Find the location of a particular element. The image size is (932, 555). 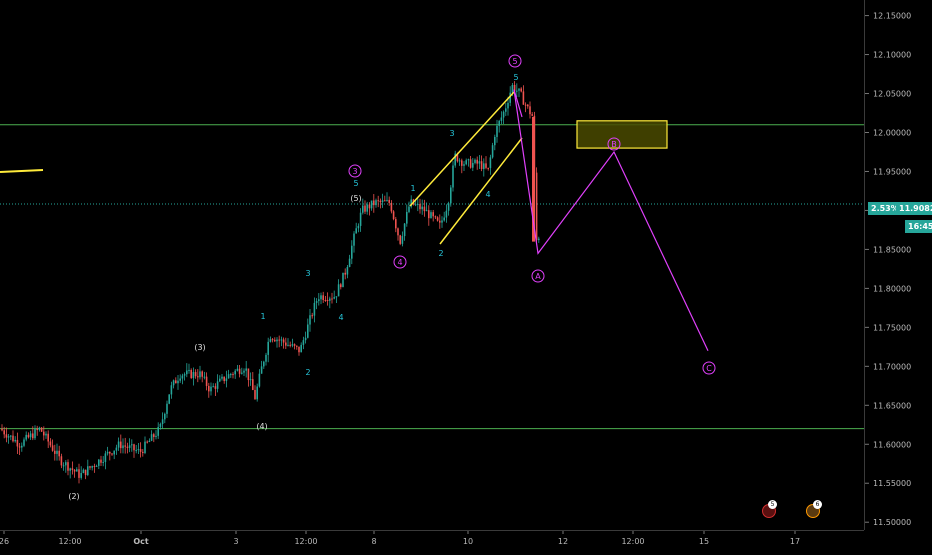

price-tick-label: 11.60000 is located at coordinates (892, 444).